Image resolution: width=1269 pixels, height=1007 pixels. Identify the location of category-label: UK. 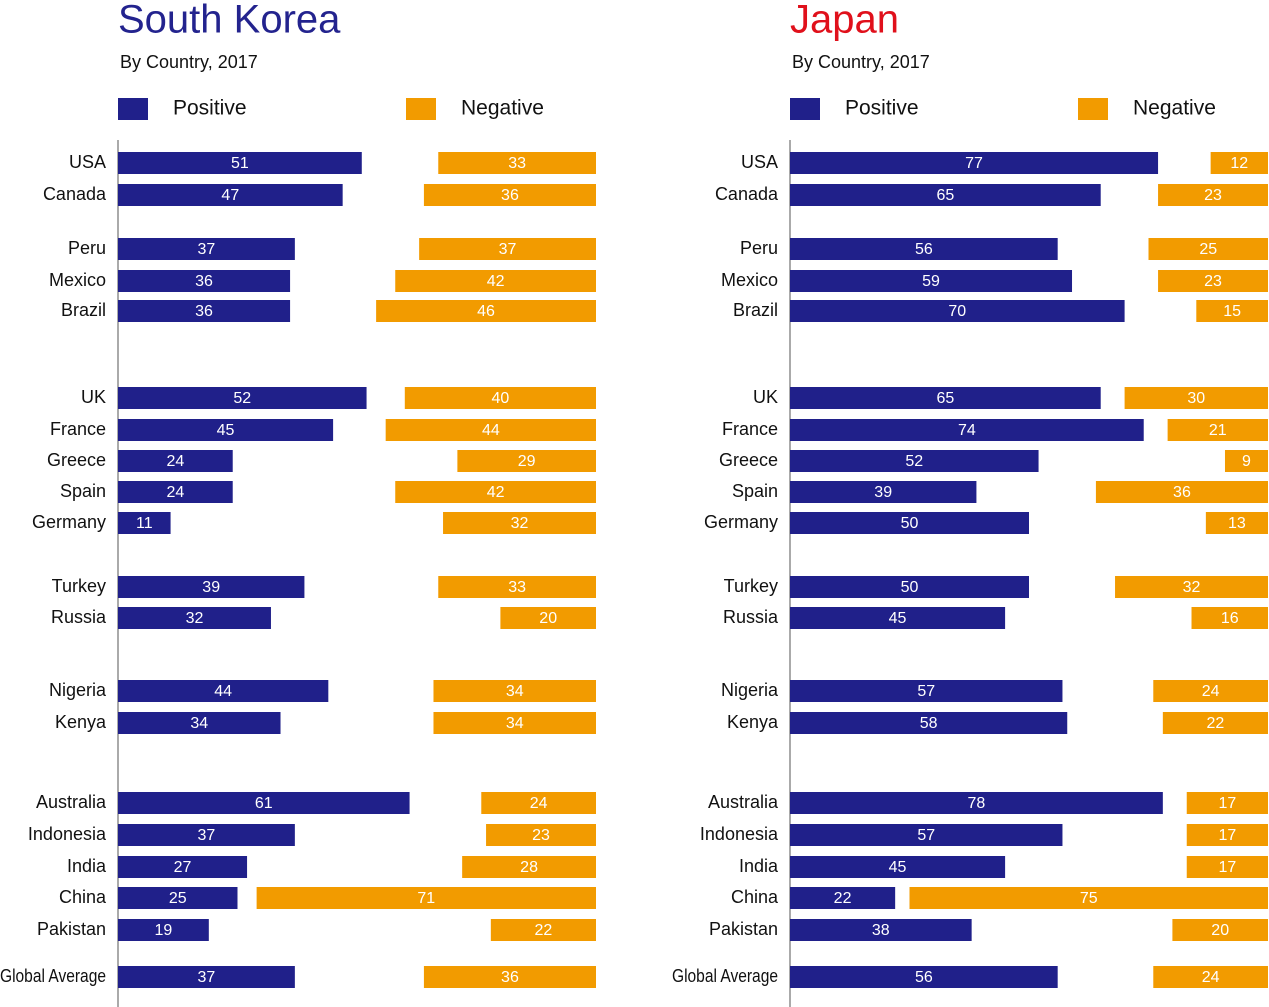
(93, 397).